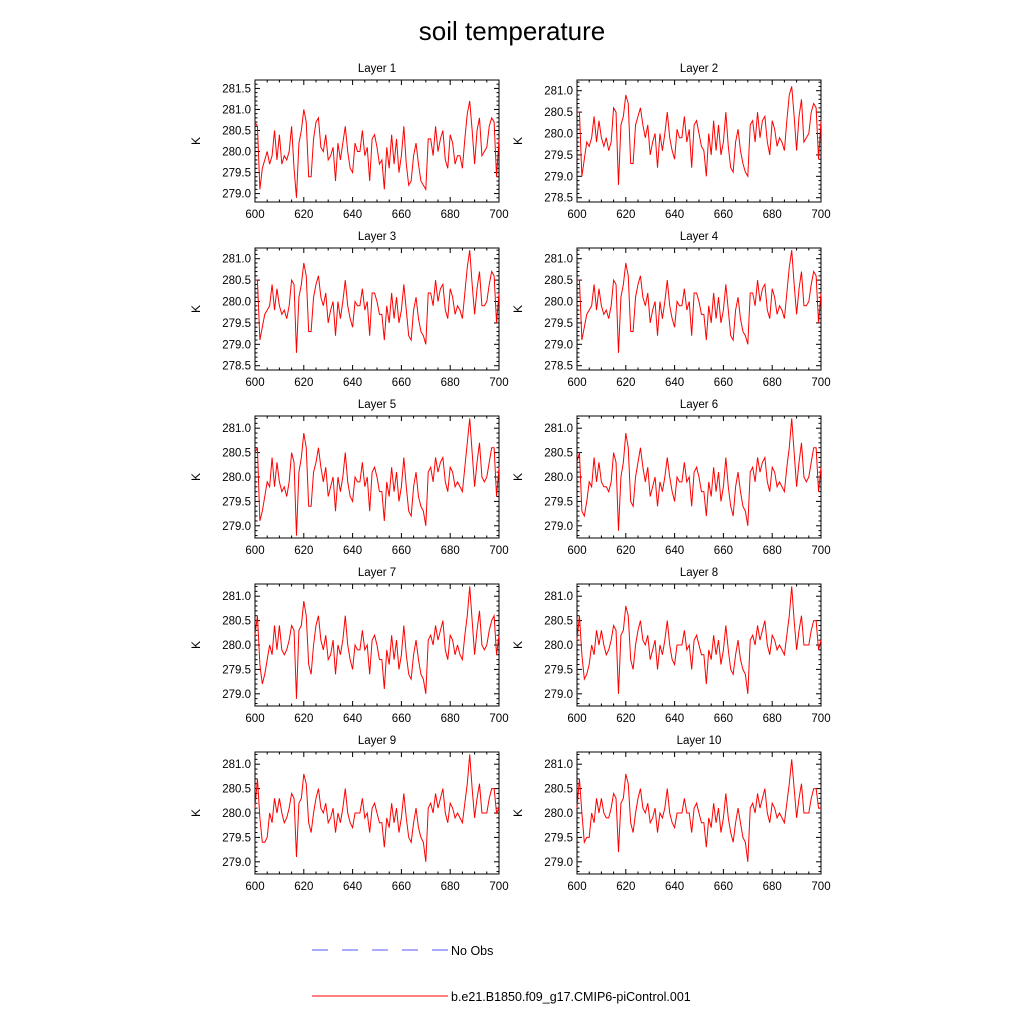 The image size is (1024, 1024). Describe the element at coordinates (377, 573) in the screenshot. I see `panel-title: Layer 7` at that location.